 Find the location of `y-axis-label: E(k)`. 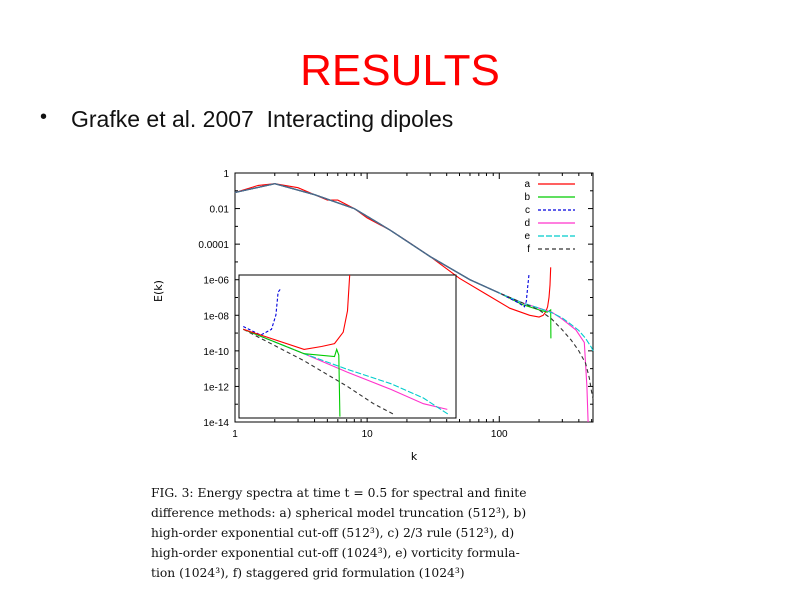

y-axis-label: E(k) is located at coordinates (158, 291).